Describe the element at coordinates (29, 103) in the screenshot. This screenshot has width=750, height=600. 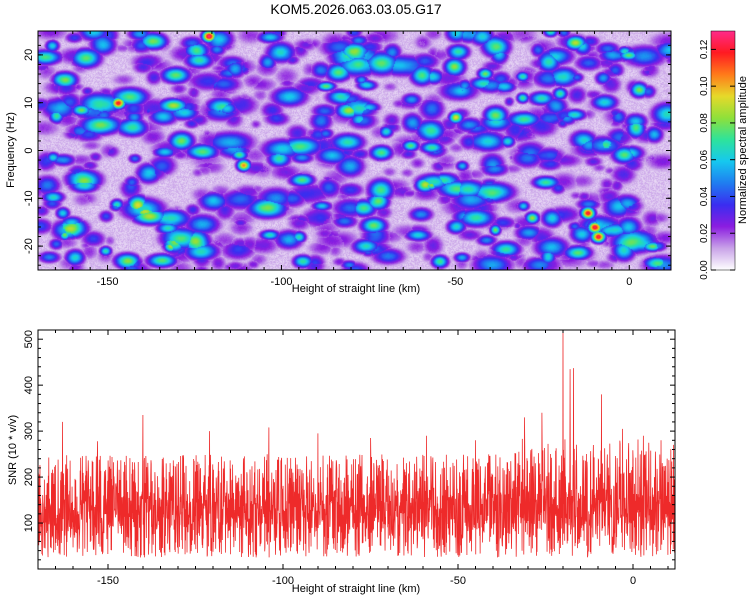
I see `y-tick-label: 10` at that location.